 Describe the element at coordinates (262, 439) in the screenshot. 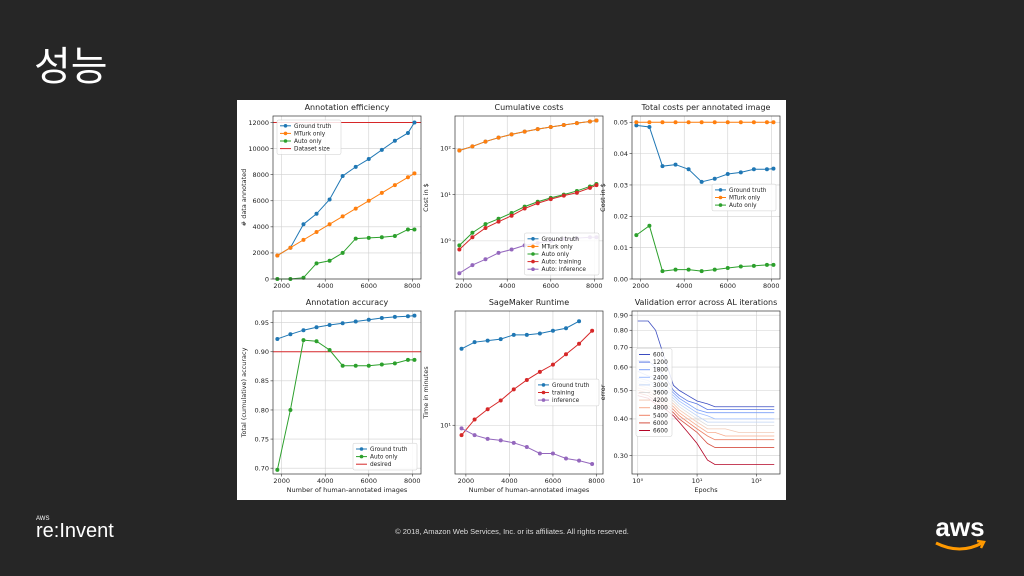

I see `y-tick-label: 0.75` at that location.